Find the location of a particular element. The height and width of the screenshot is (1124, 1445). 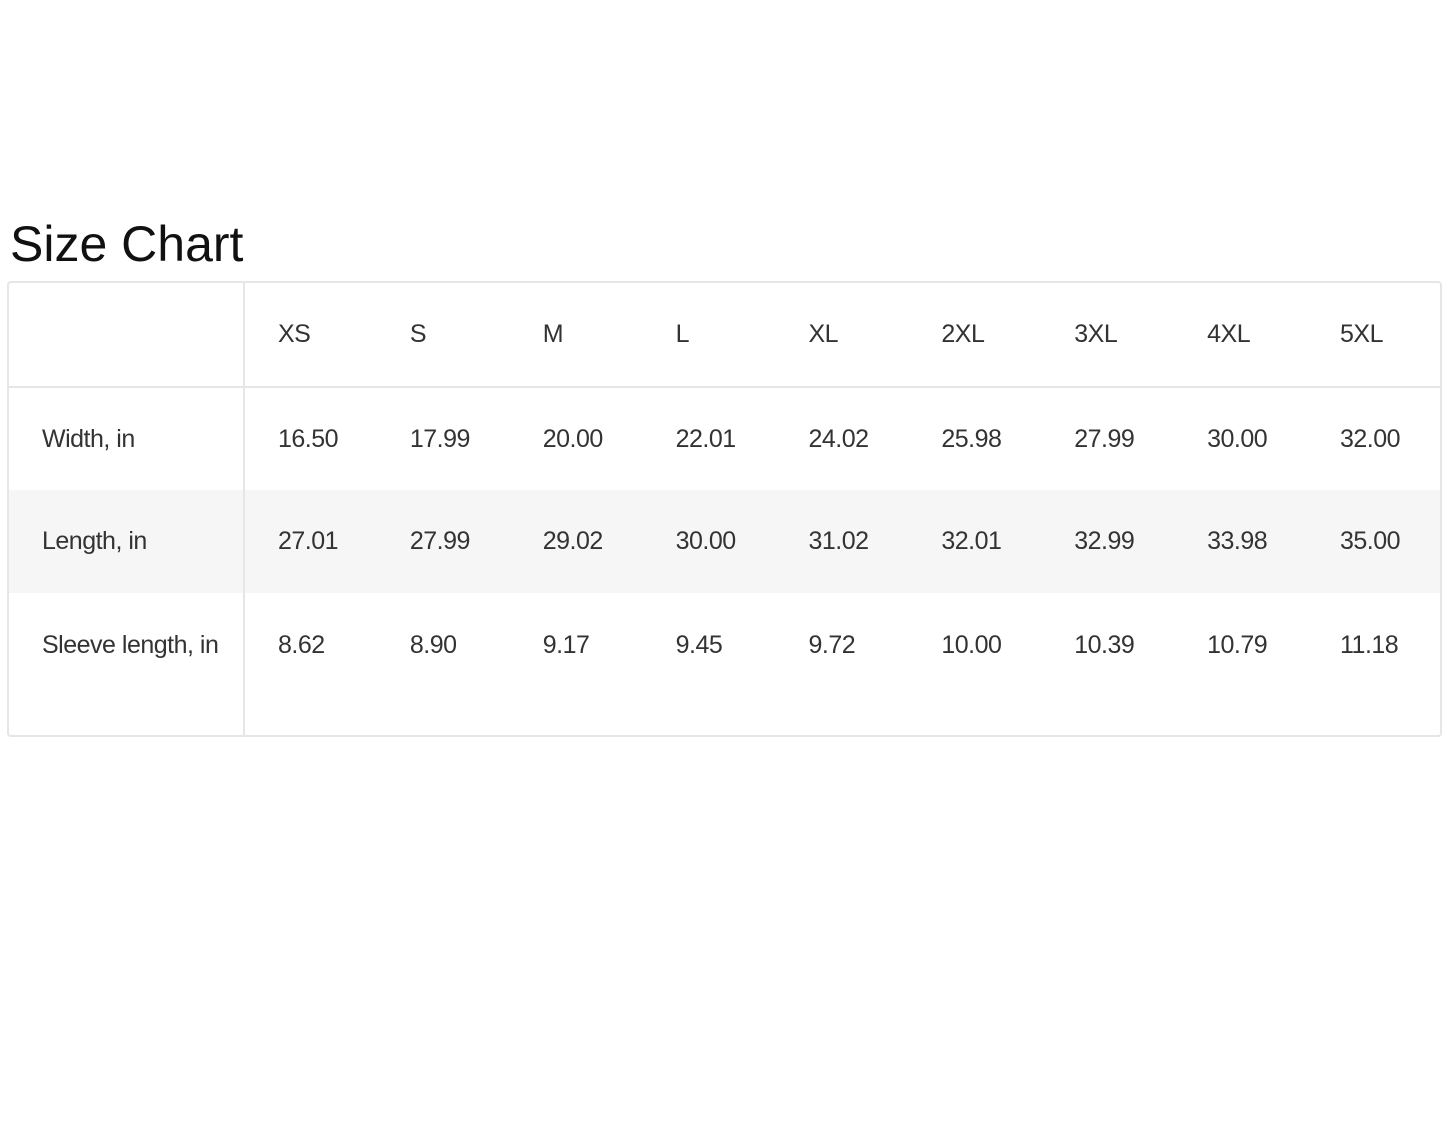

table-cell: 9.45 is located at coordinates (699, 645).